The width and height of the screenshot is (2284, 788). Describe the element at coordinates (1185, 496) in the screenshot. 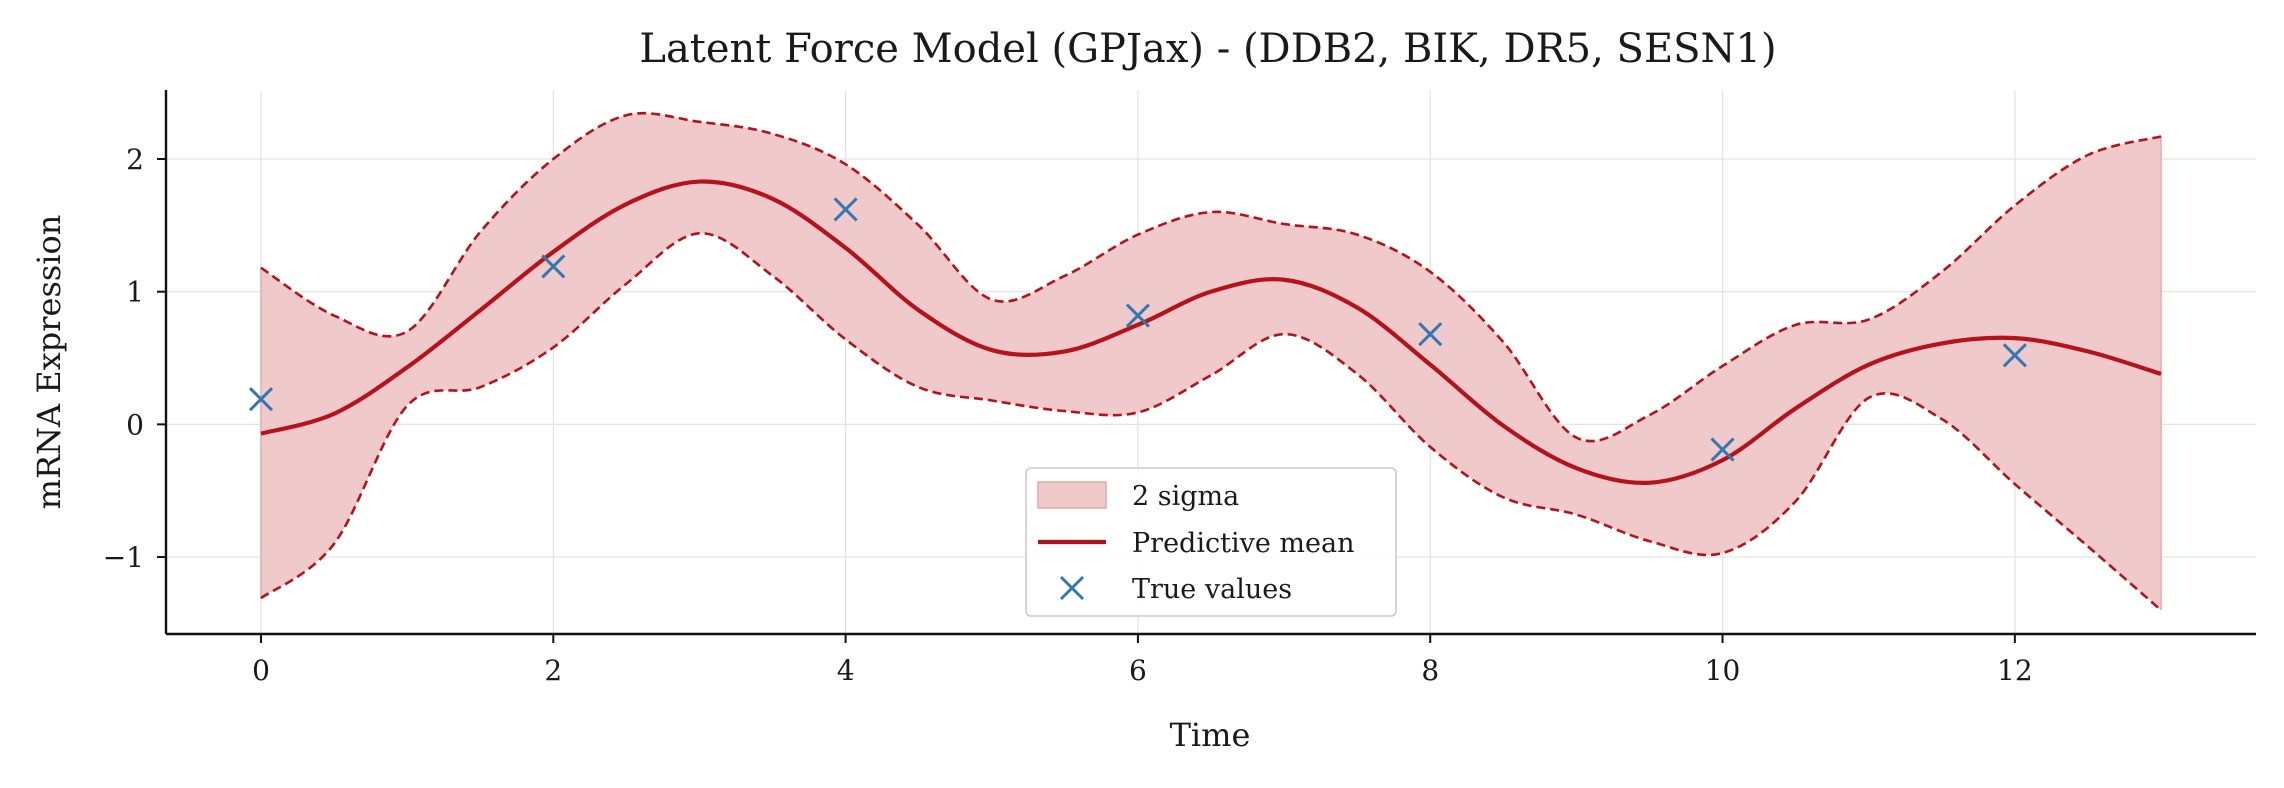

I see `legend-label-band: 2 sigma` at that location.